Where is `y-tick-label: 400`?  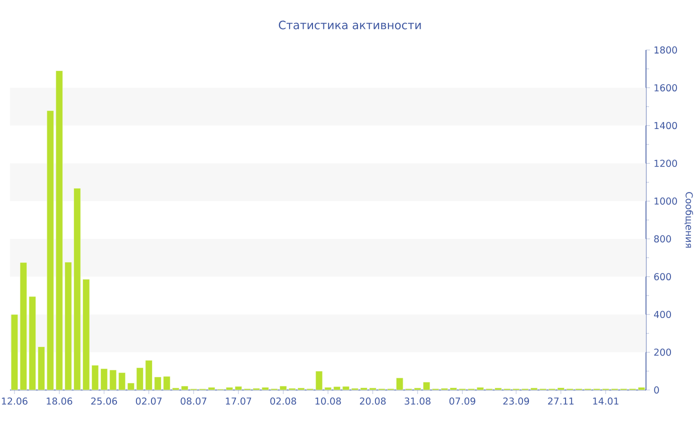 y-tick-label: 400 is located at coordinates (662, 314).